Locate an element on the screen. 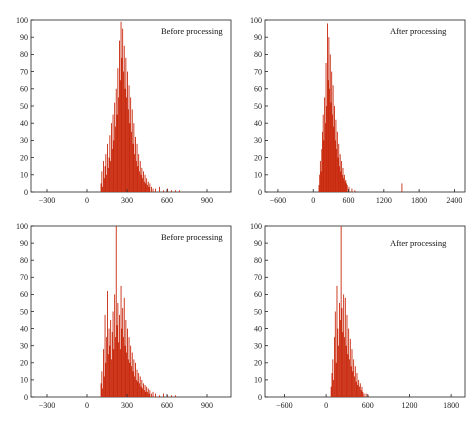 Image resolution: width=474 pixels, height=427 pixels. x-tick-label: 0 is located at coordinates (87, 405).